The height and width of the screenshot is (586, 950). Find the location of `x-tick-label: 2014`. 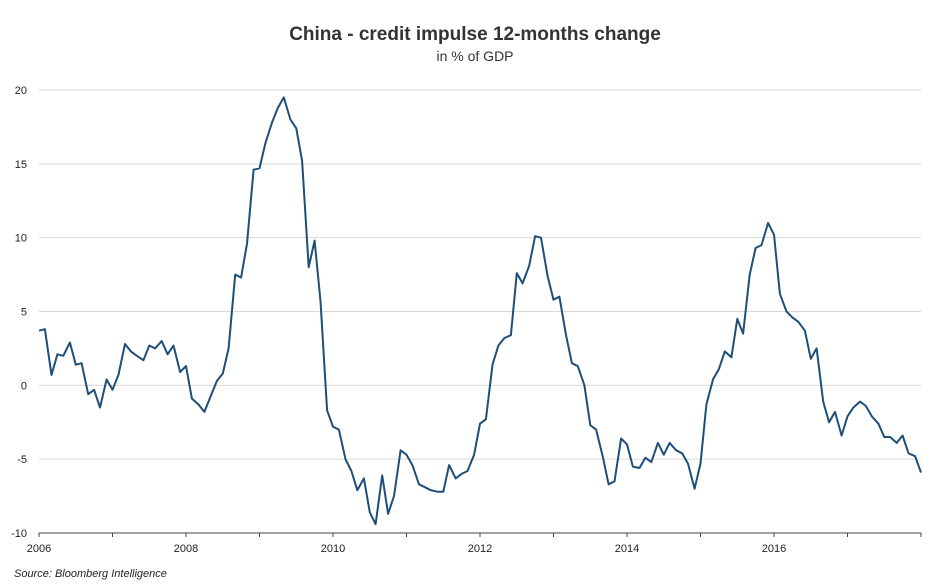

x-tick-label: 2014 is located at coordinates (627, 549).